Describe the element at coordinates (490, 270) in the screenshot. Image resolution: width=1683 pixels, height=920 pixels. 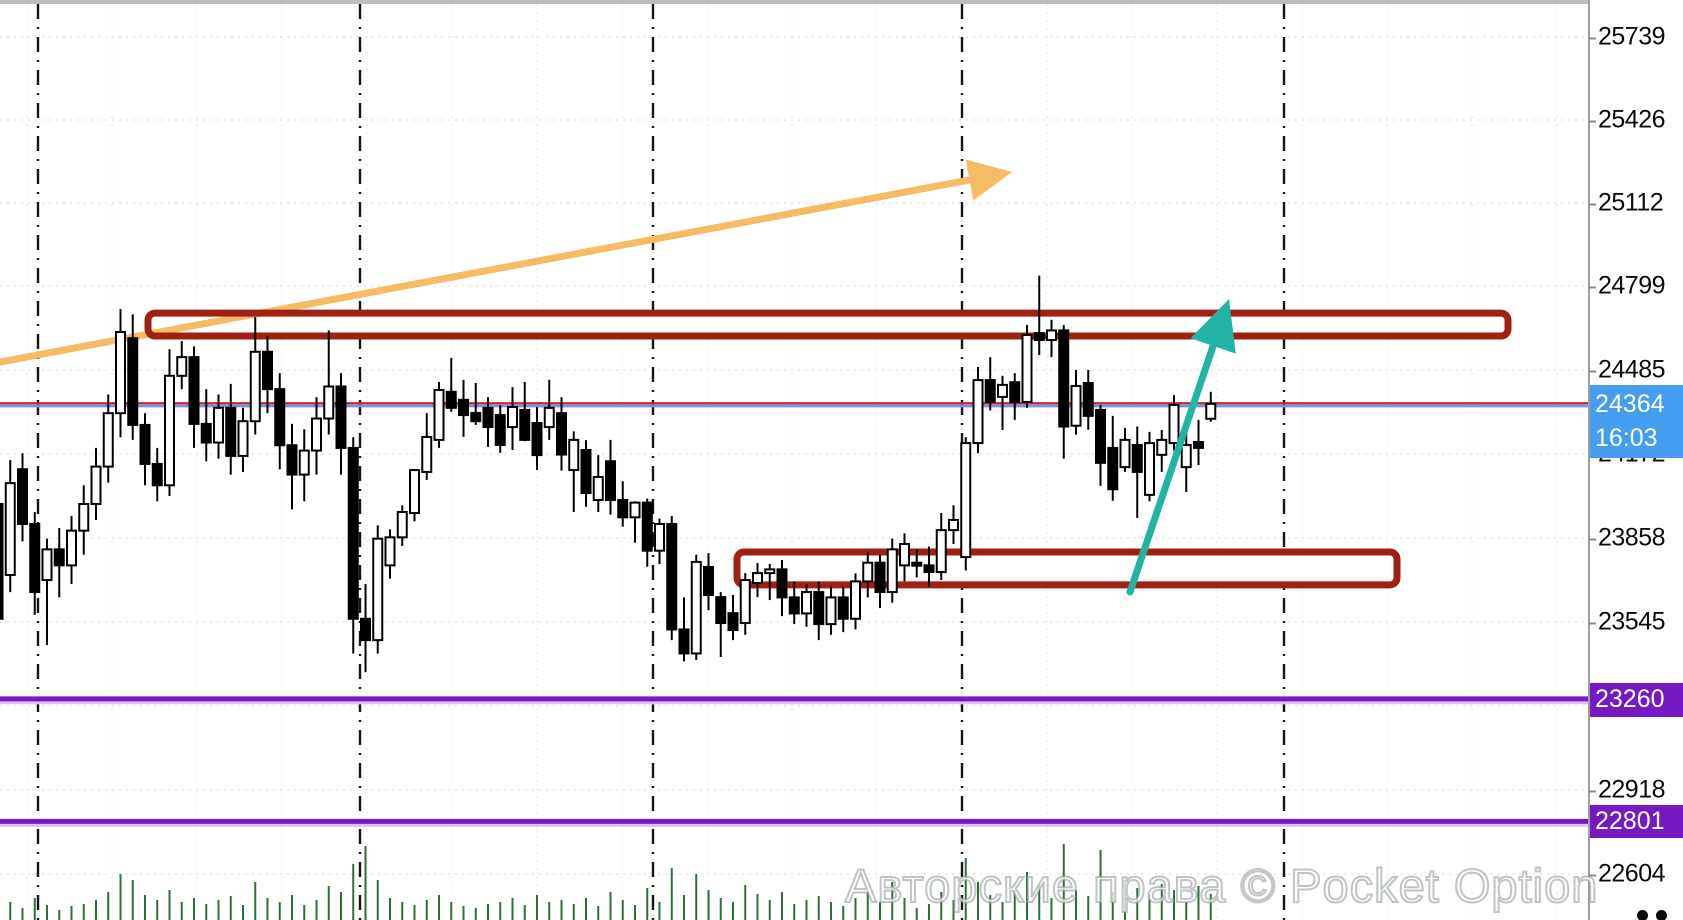
I see `uptrend-projection-arrow` at that location.